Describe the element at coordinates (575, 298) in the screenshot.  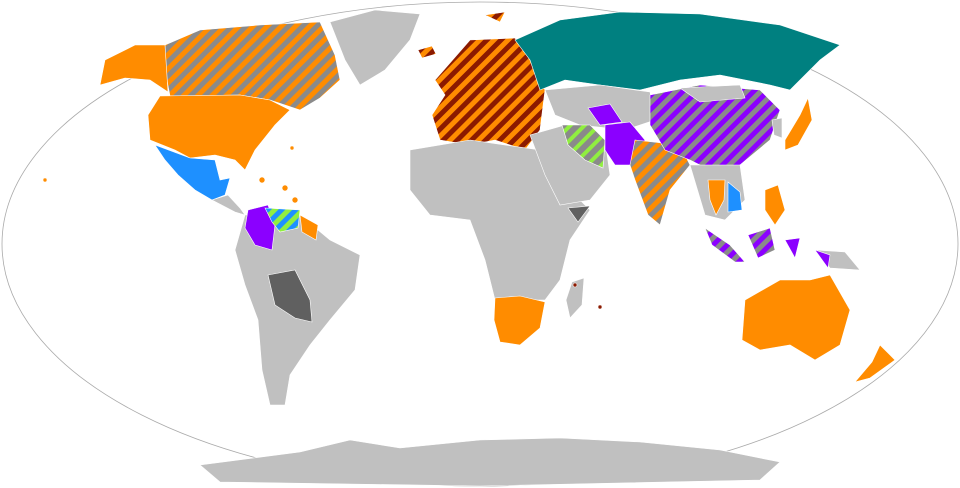
I see `madagascar` at that location.